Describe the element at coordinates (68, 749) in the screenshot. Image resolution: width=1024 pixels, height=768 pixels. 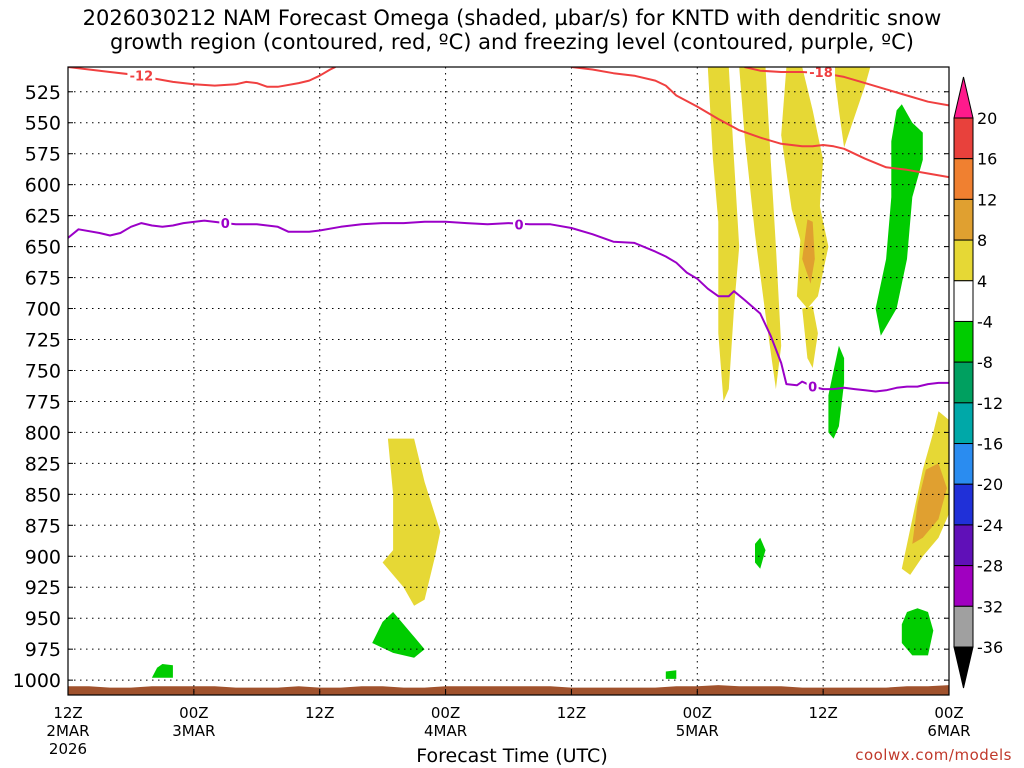
I see `x-tick-year: 2026` at that location.